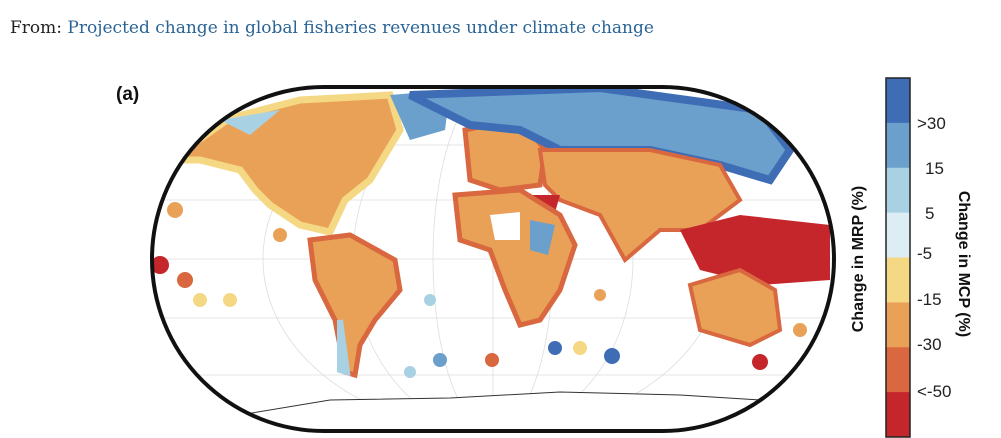  Describe the element at coordinates (929, 299) in the screenshot. I see `legend-tick: -15` at that location.